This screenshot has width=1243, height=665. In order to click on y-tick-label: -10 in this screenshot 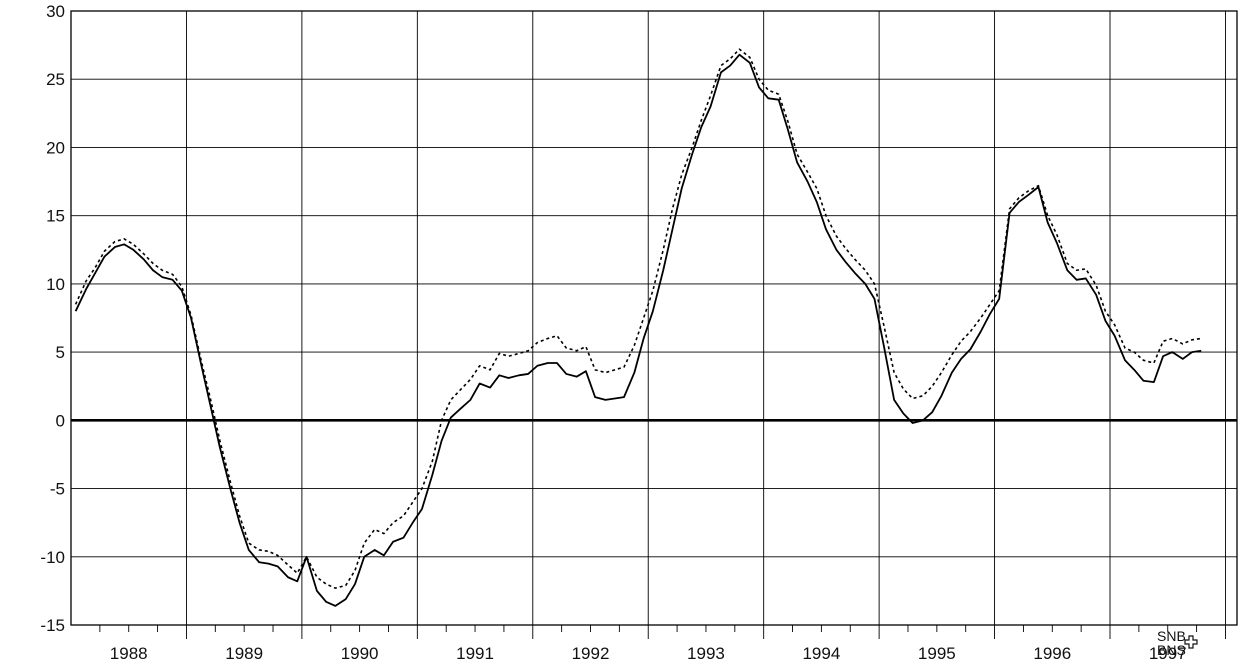, I will do `click(52, 557)`.